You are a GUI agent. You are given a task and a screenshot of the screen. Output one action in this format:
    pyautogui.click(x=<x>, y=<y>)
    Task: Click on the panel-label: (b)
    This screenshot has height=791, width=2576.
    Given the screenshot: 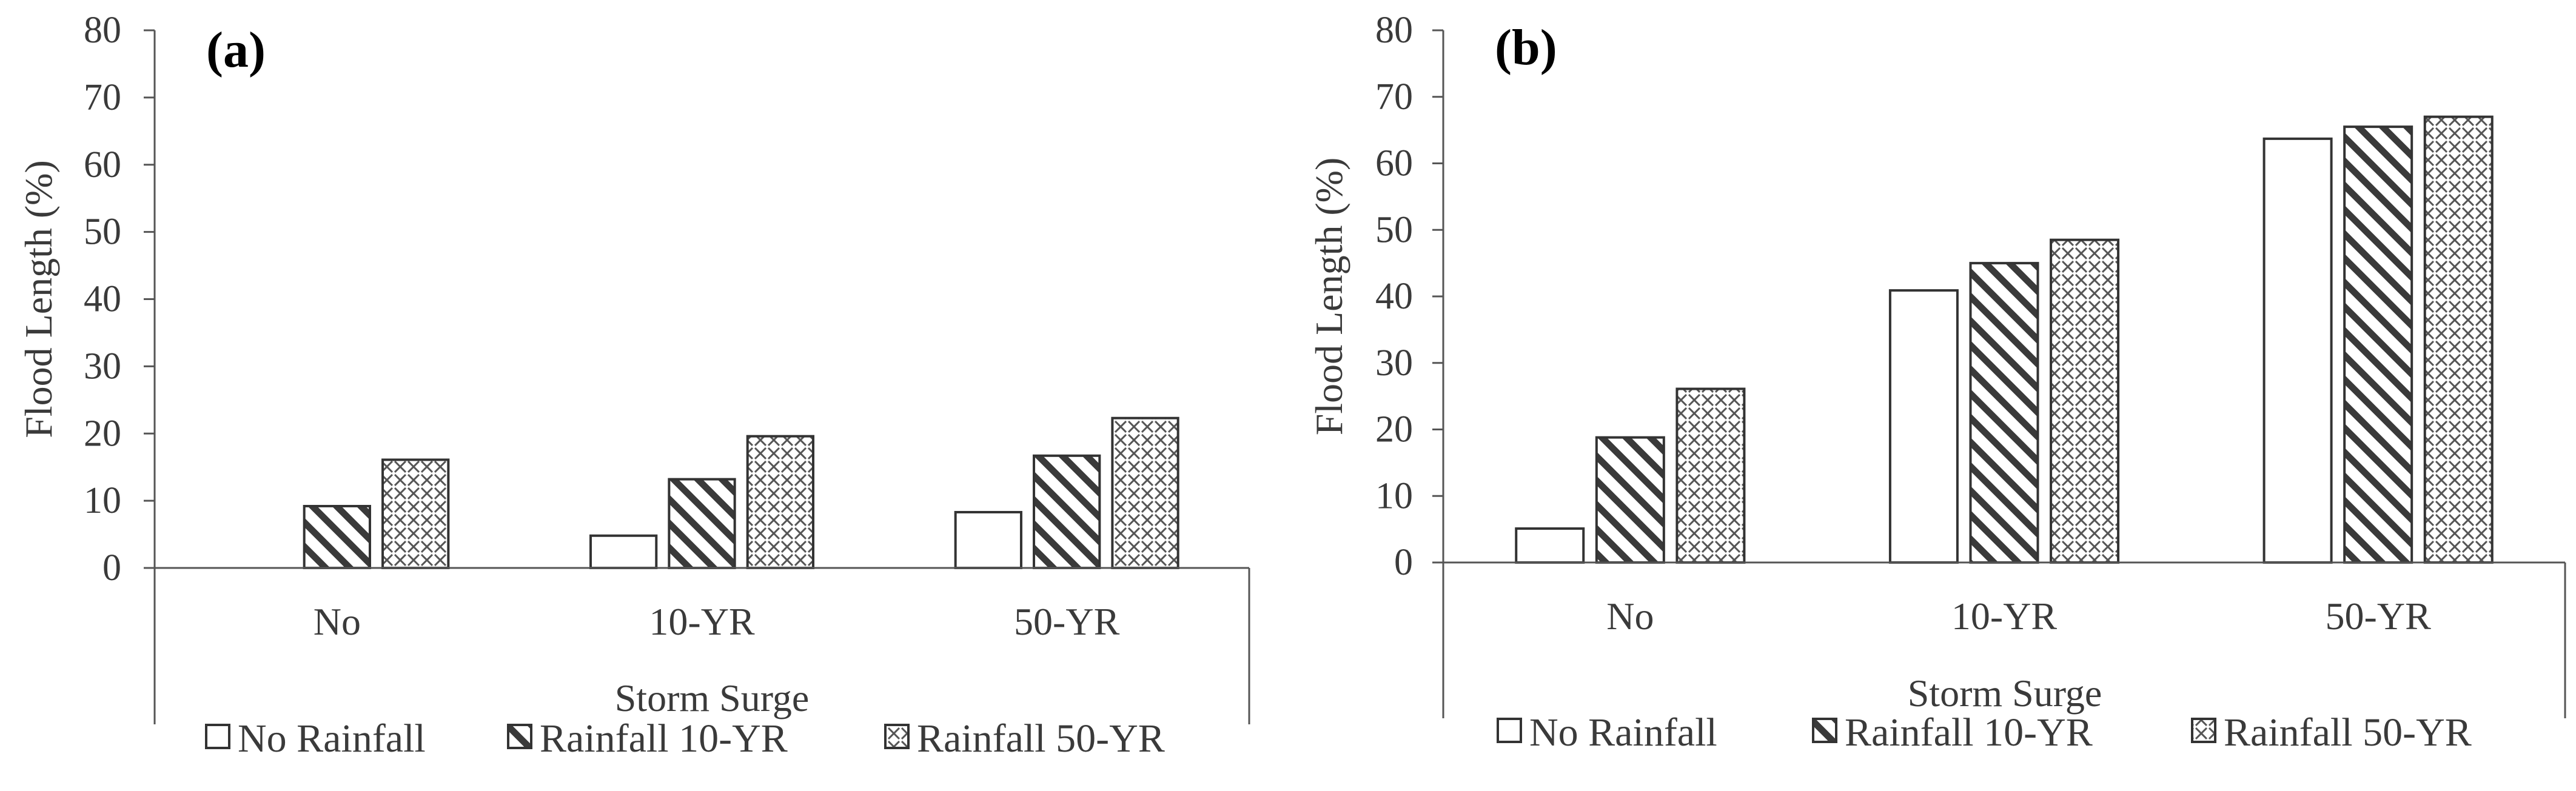 What is the action you would take?
    pyautogui.click(x=1526, y=47)
    